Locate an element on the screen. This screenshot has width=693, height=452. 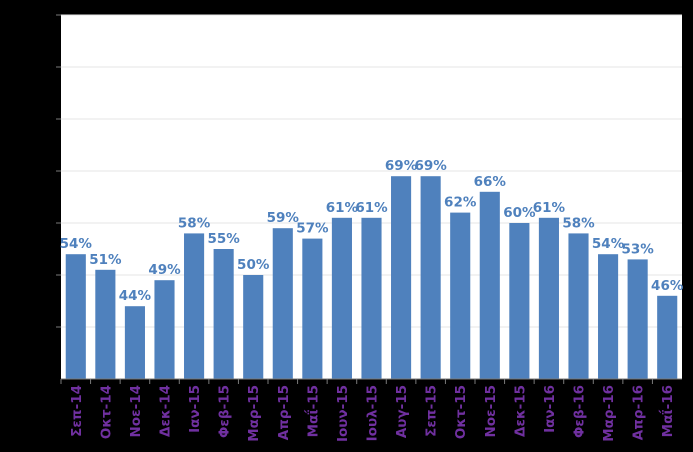
x-tick-label: Απρ-16 is located at coordinates (639, 412).